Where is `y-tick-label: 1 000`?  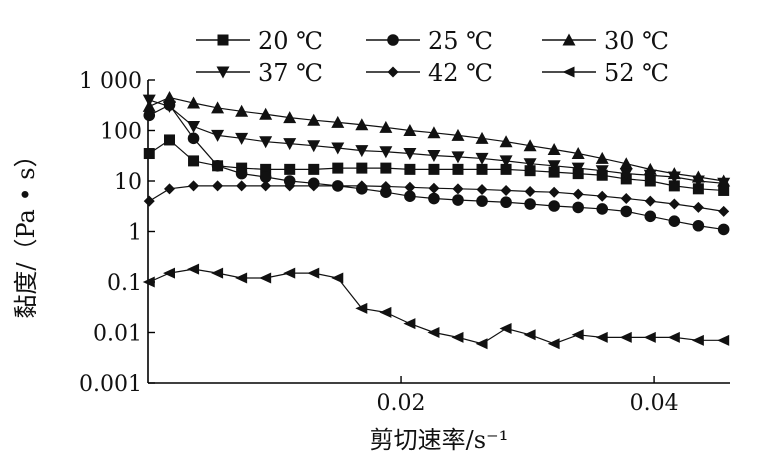 y-tick-label: 1 000 is located at coordinates (110, 81).